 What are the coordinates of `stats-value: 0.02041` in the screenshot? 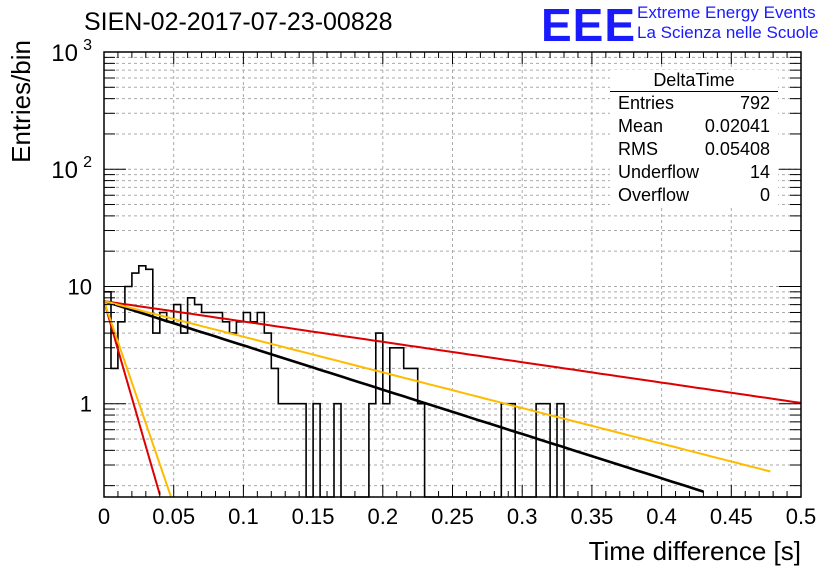 It's located at (737, 126).